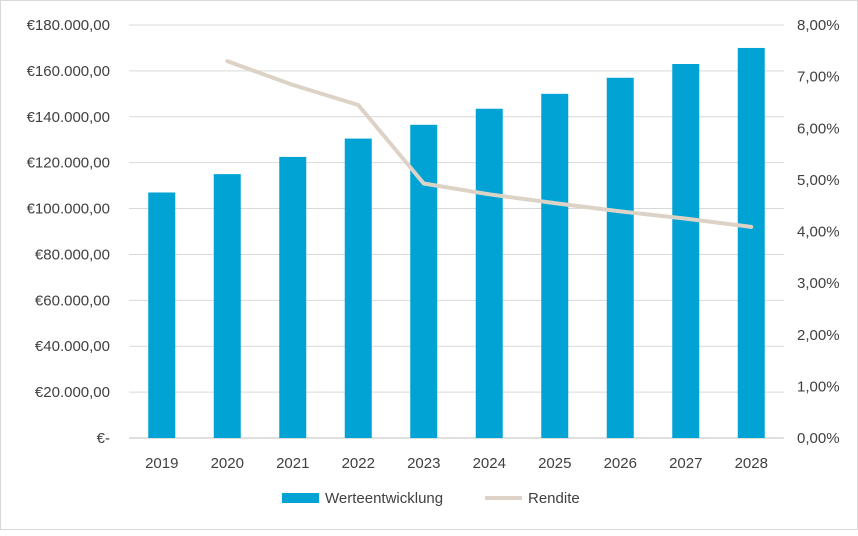 The width and height of the screenshot is (858, 536). I want to click on right-tick-label: 1,00%, so click(818, 386).